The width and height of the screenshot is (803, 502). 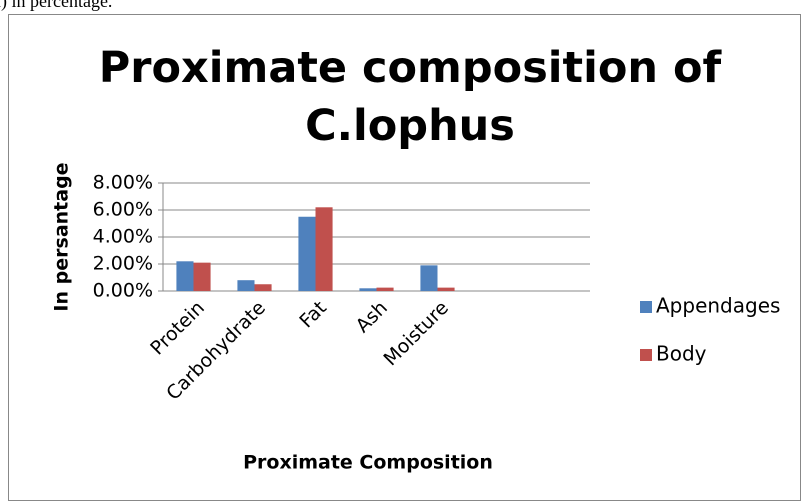 What do you see at coordinates (56, 6) in the screenshot?
I see `caption: n) in percentage.` at bounding box center [56, 6].